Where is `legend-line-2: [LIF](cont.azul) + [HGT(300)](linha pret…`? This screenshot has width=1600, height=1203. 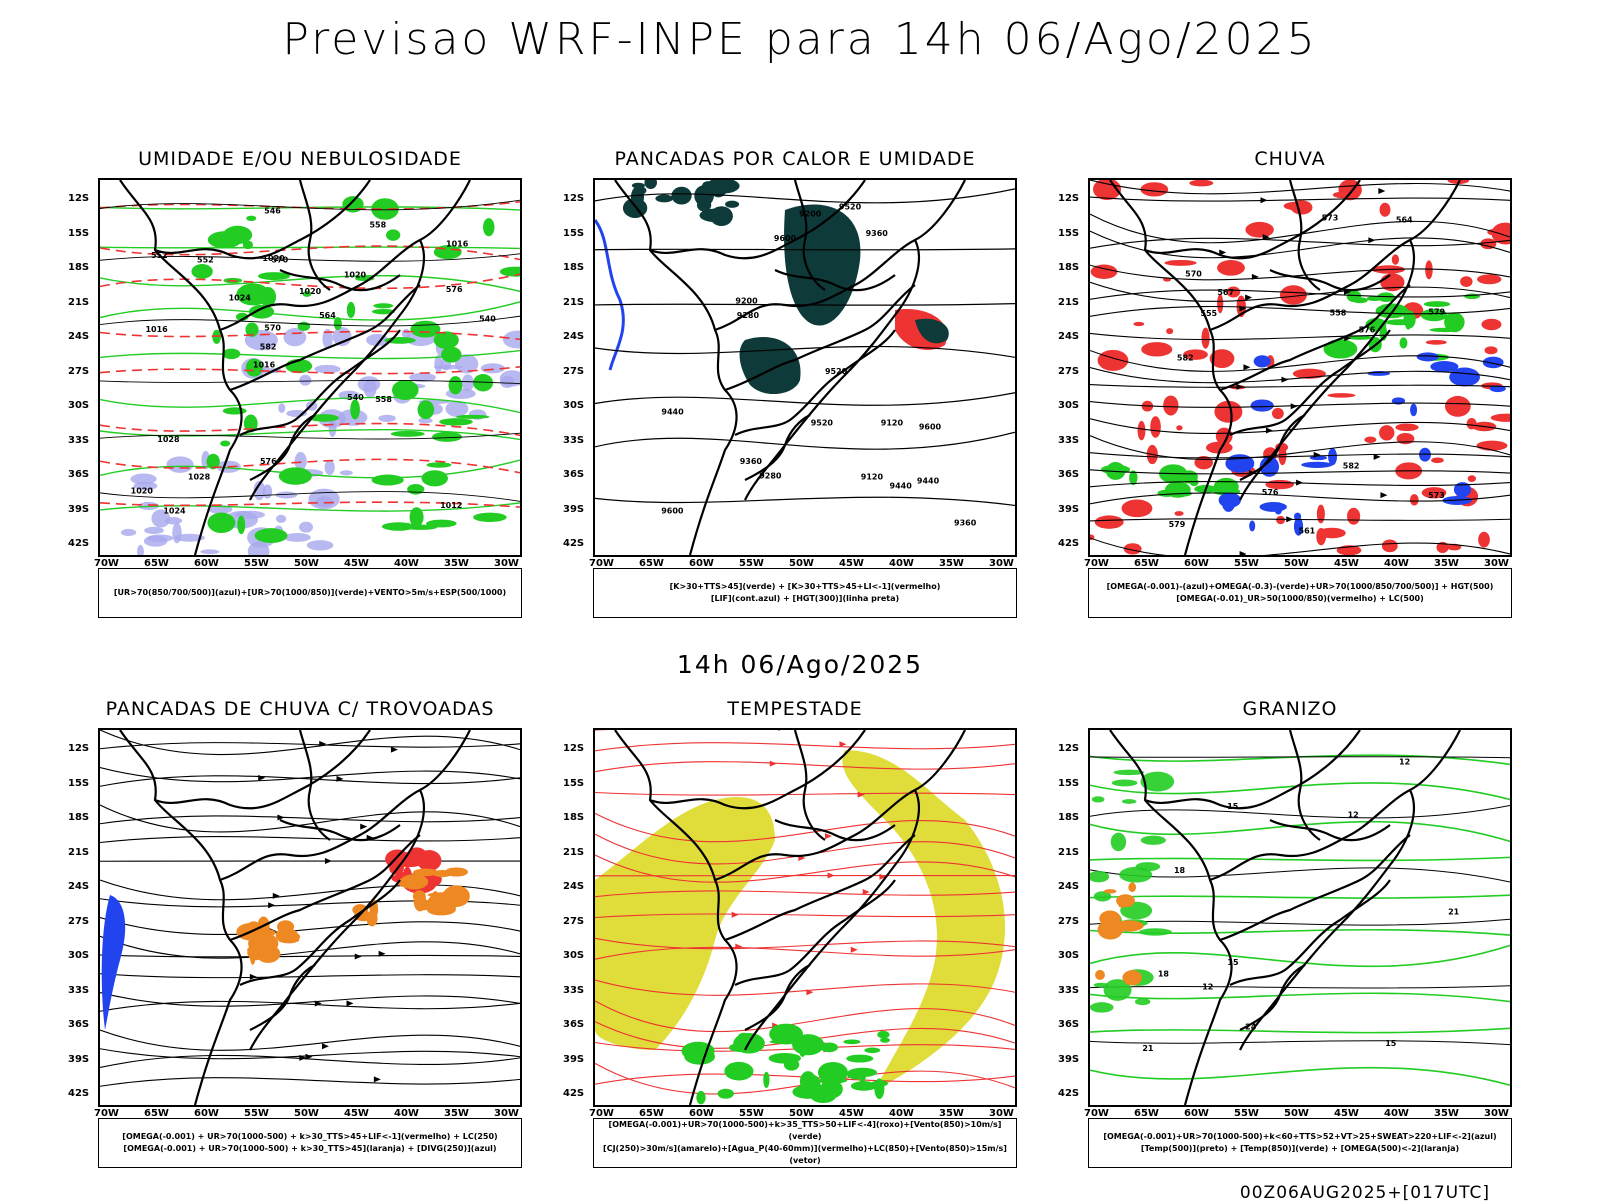 legend-line-2: [LIF](cont.azul) + [HGT(300)](linha pret… is located at coordinates (805, 599).